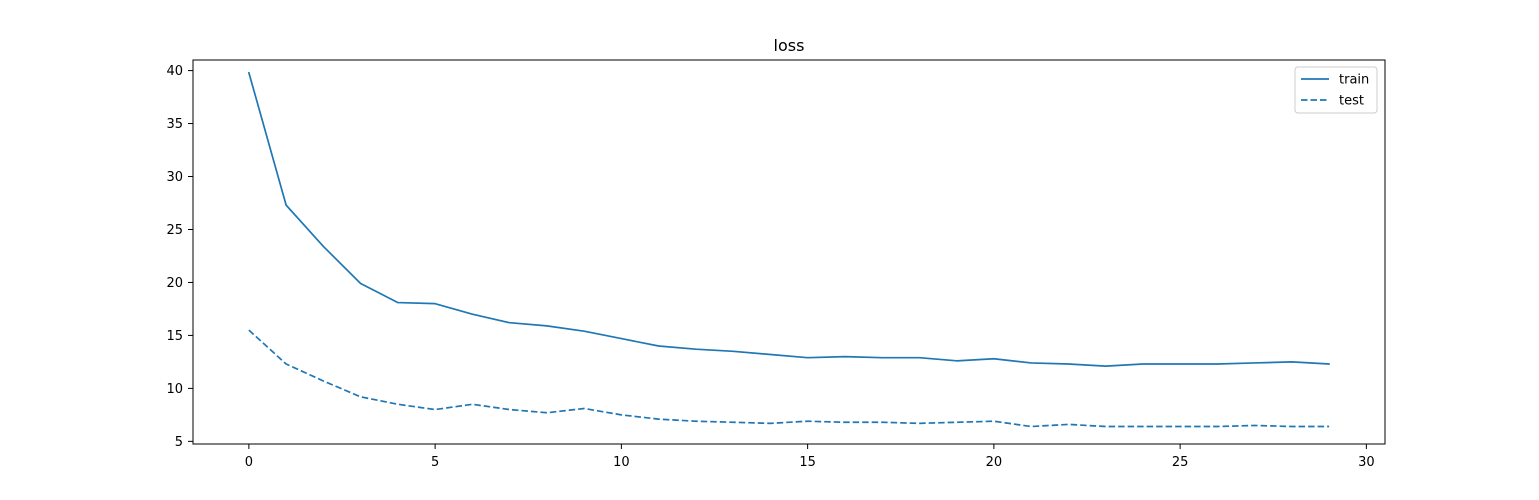 The height and width of the screenshot is (500, 1539). I want to click on chart-title: loss, so click(789, 45).